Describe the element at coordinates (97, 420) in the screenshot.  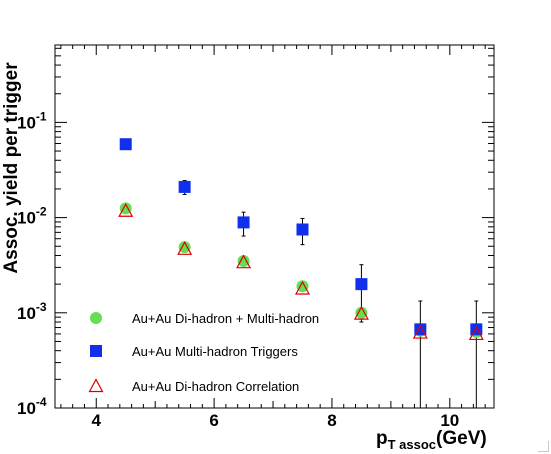
I see `x-tick-label: 4` at that location.